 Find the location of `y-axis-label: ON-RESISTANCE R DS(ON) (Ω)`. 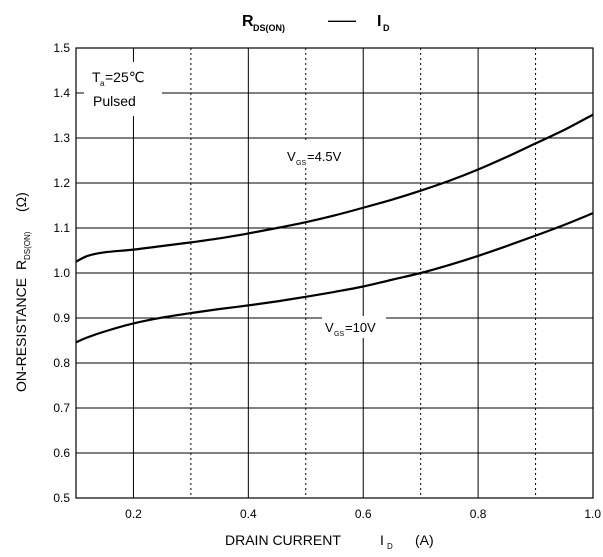

y-axis-label: ON-RESISTANCE R DS(ON) (Ω) is located at coordinates (22, 292).